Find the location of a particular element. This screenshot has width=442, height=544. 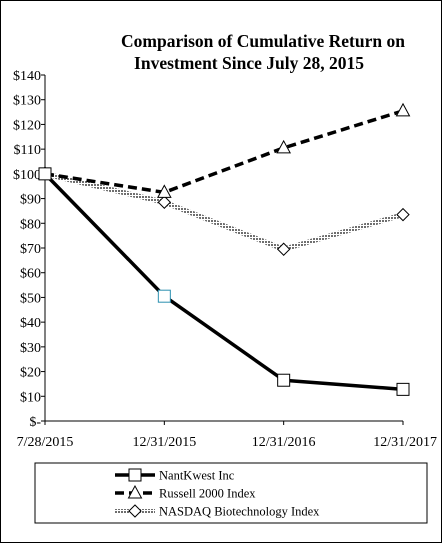

y-tick-label: $- is located at coordinates (35, 422).